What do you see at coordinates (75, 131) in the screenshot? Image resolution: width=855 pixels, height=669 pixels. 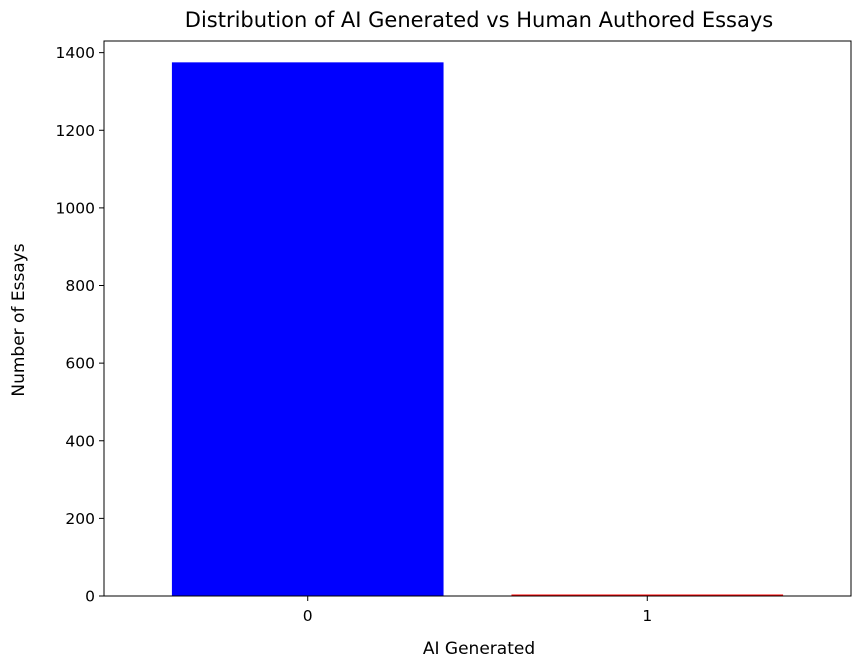 I see `y-tick-label: 1200` at bounding box center [75, 131].